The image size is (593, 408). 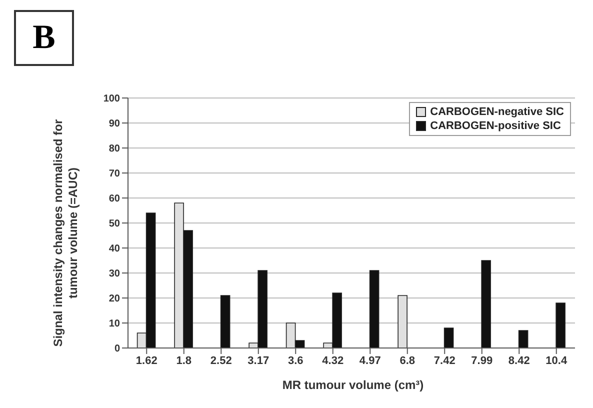 What do you see at coordinates (519, 360) in the screenshot?
I see `x-tick-label: 8.42` at bounding box center [519, 360].